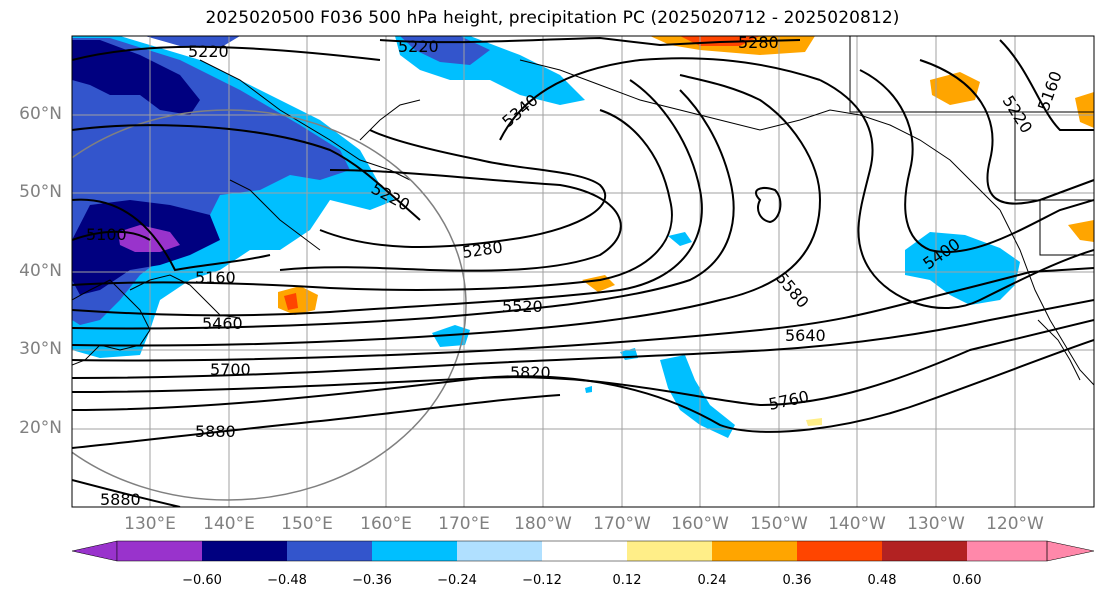 This screenshot has width=1105, height=601. I want to click on contour-label: 5820, so click(530, 372).